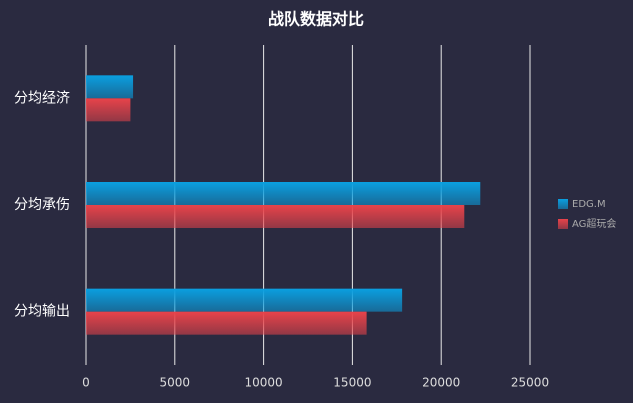 The height and width of the screenshot is (403, 633). What do you see at coordinates (594, 223) in the screenshot?
I see `legend-label: AG超玩会` at bounding box center [594, 223].